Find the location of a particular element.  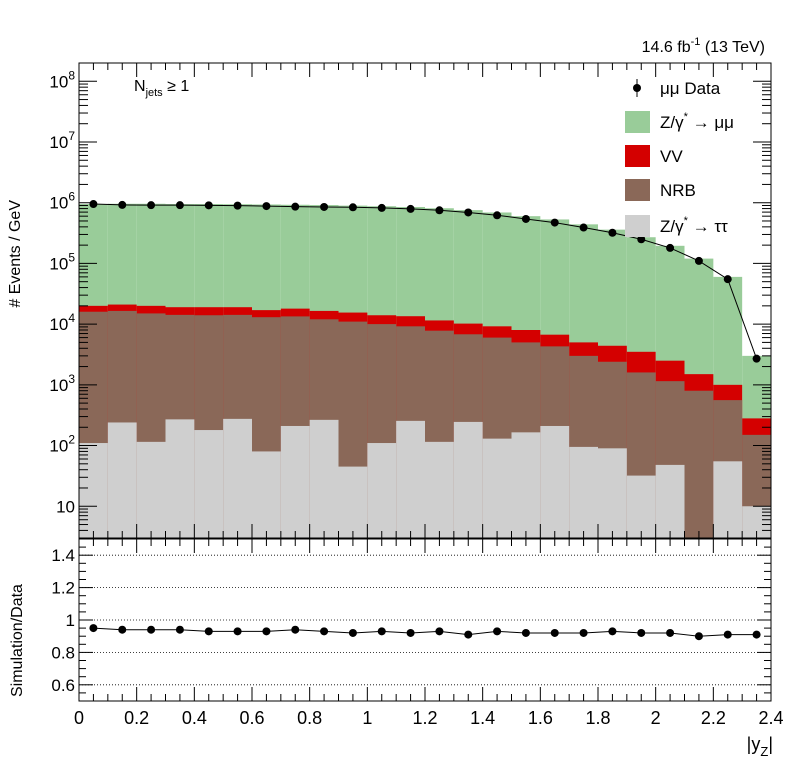

ratio-ytick-label: 1.2 is located at coordinates (63, 588).